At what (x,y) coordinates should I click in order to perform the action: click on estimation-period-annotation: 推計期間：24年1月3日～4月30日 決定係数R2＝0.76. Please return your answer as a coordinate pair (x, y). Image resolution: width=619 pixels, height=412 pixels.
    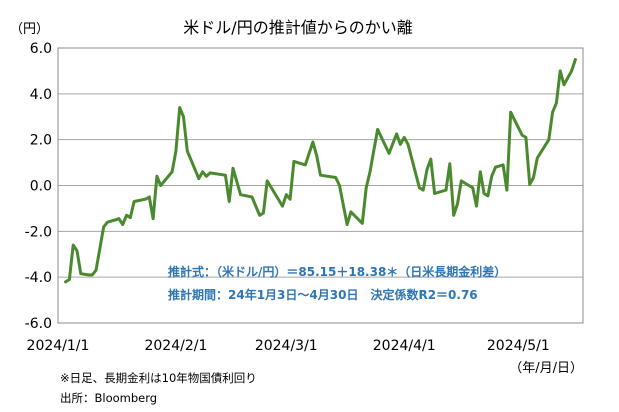
    Looking at the image, I should click on (323, 294).